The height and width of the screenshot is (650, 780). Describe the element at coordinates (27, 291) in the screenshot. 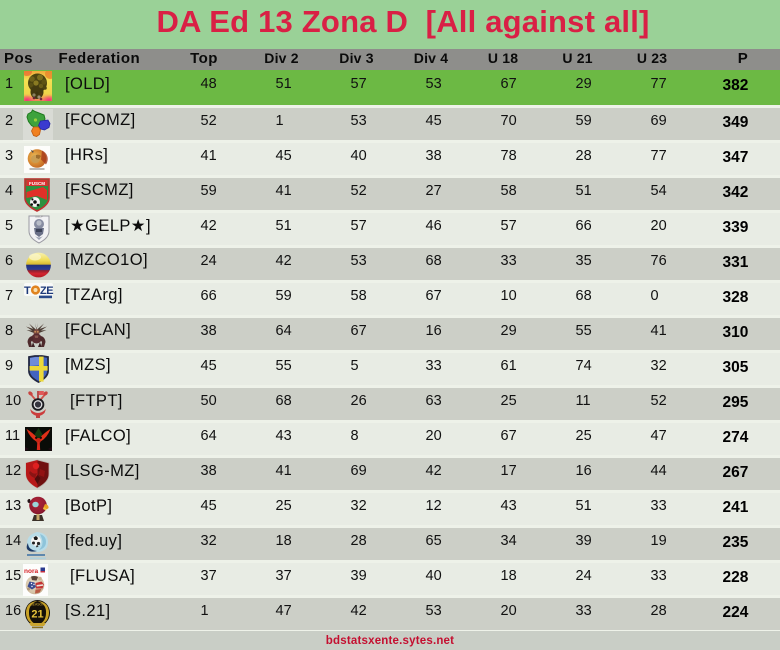

I see `svg-text: T` at that location.